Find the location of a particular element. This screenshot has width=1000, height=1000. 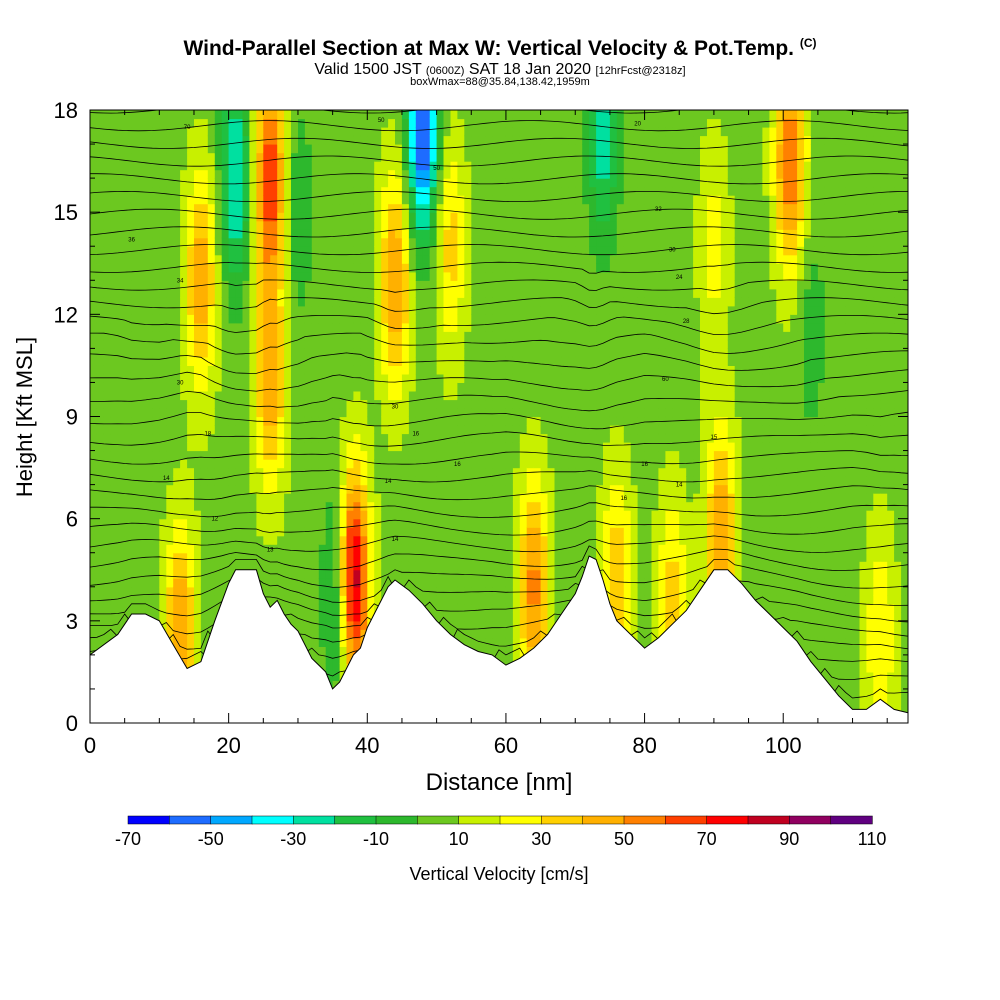

box-info: boxWmax=88@35.84,138.42,1959m is located at coordinates (500, 82).